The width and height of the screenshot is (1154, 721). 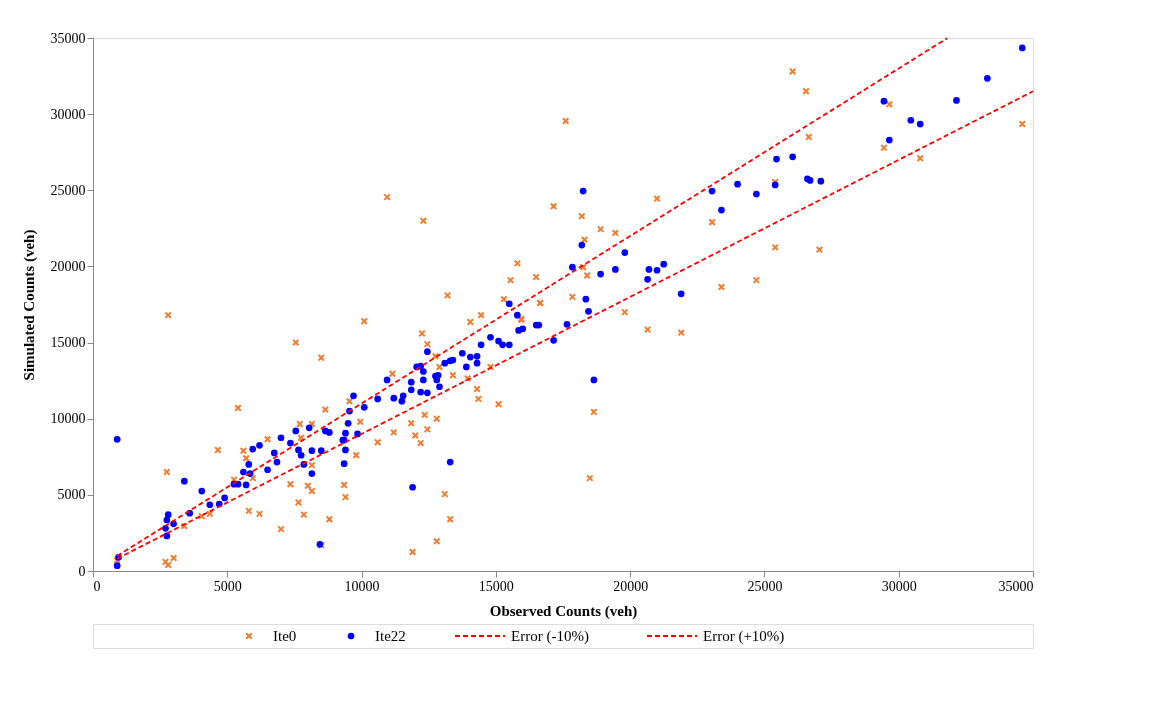 I want to click on y-tick-label: 5000, so click(x=71, y=495).